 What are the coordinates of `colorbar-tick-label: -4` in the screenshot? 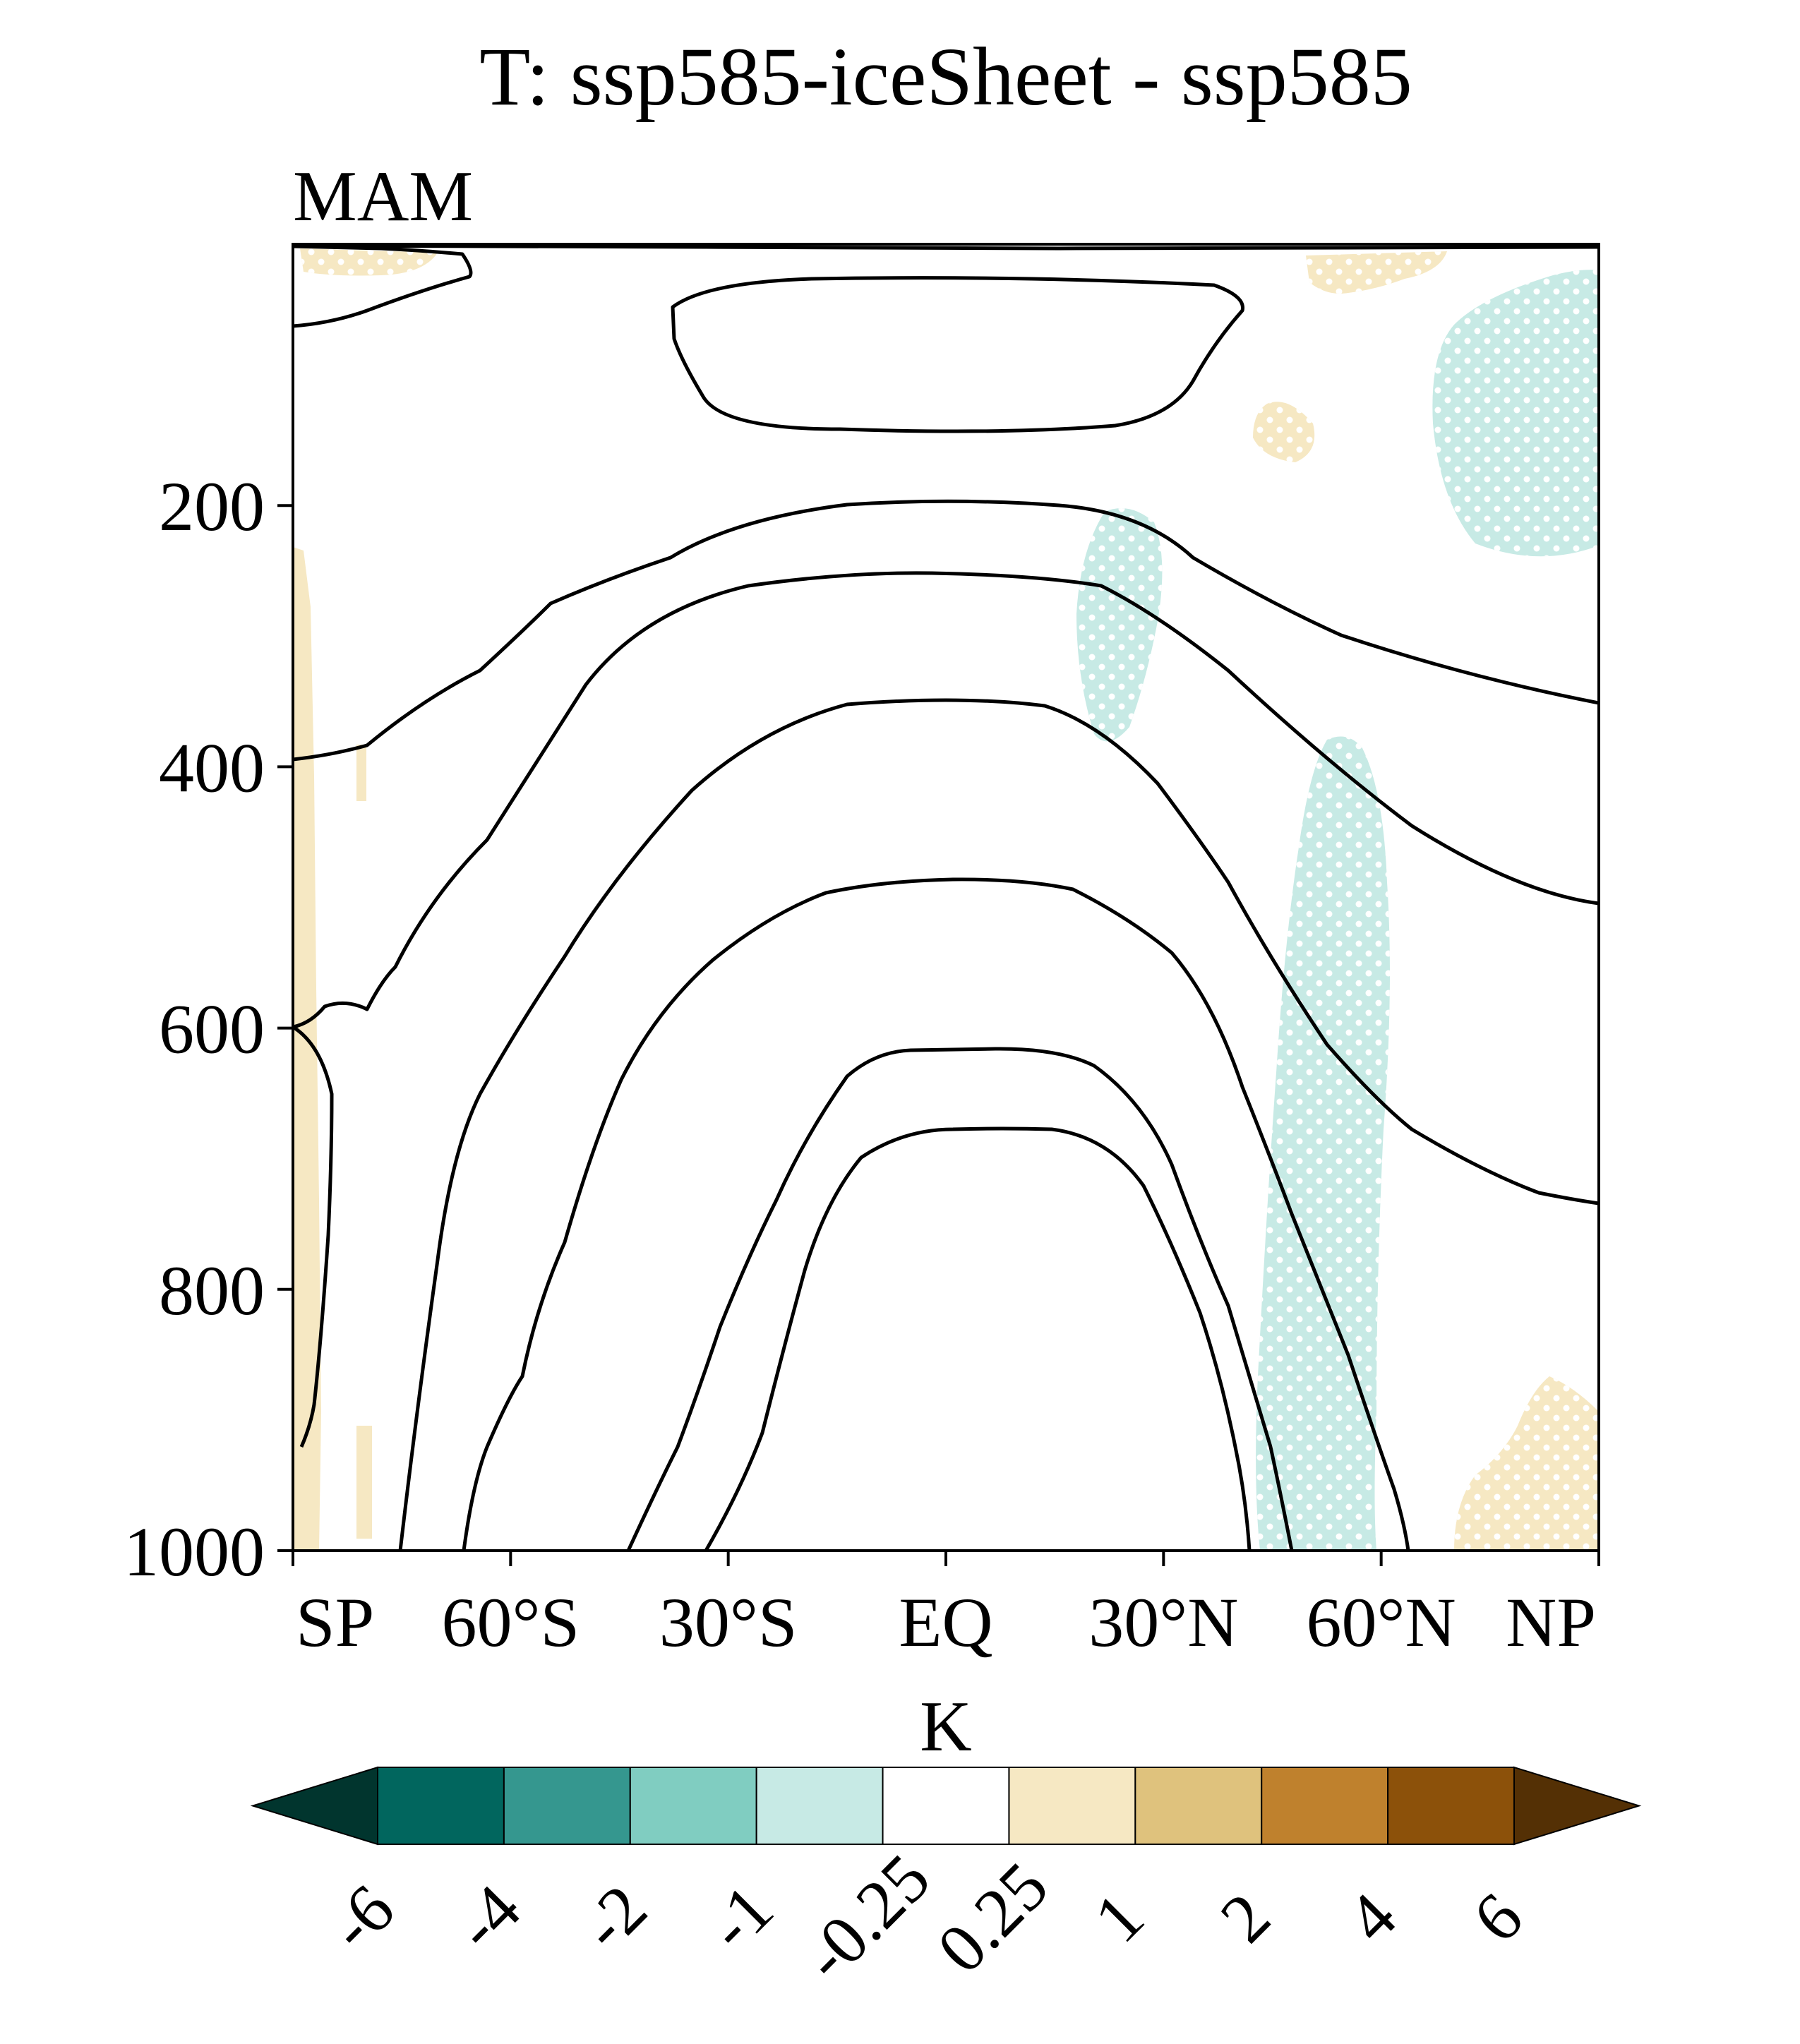 It's located at (488, 1917).